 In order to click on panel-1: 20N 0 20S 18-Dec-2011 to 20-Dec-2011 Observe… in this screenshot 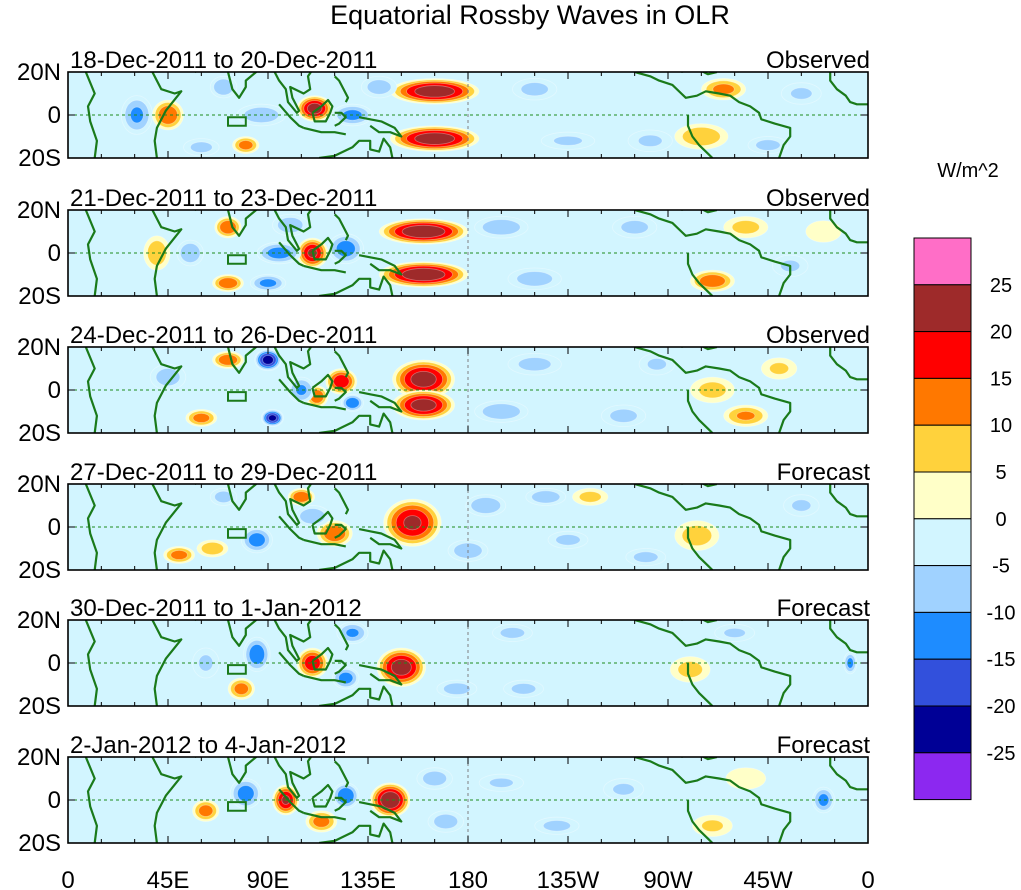, I will do `click(443, 109)`.